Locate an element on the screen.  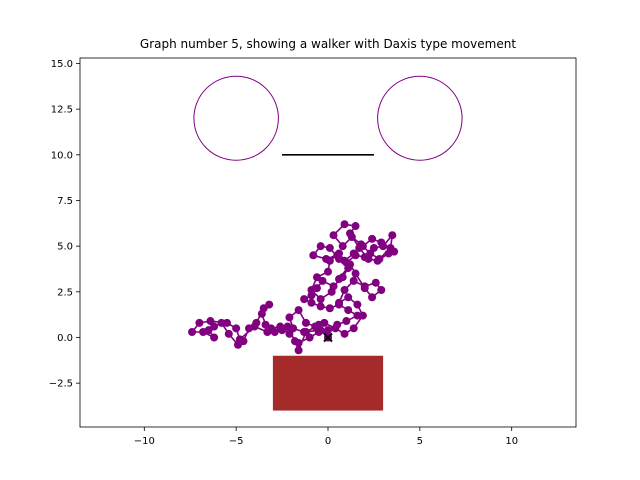
x-tick-label: −5 is located at coordinates (236, 441).